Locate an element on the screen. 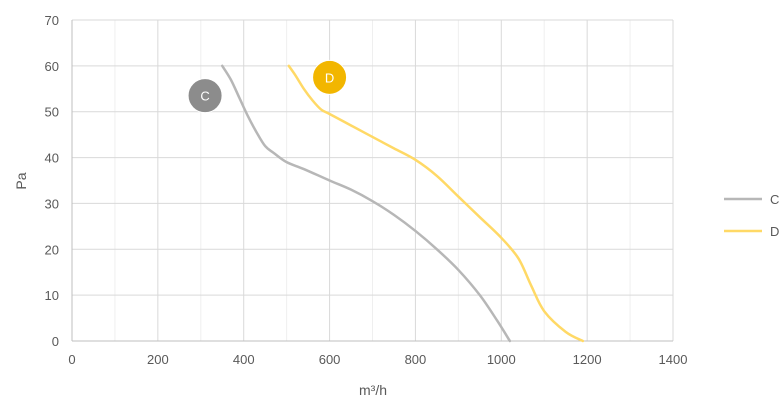  x-tick-label: 0 is located at coordinates (71, 359).